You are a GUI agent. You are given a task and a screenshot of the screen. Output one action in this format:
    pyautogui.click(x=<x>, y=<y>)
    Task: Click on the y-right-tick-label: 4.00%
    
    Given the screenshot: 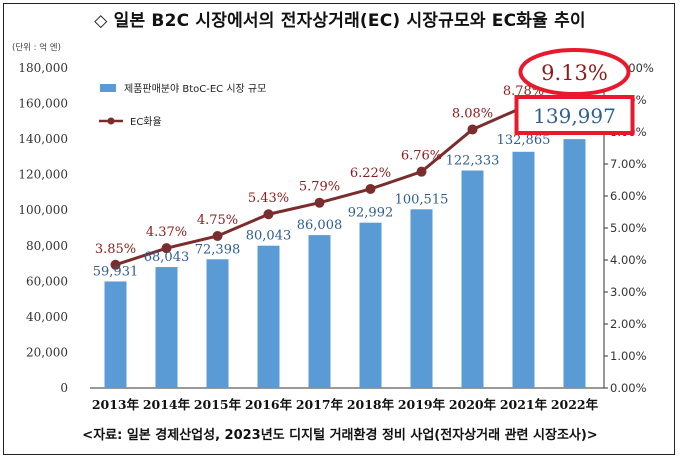 What is the action you would take?
    pyautogui.click(x=628, y=260)
    